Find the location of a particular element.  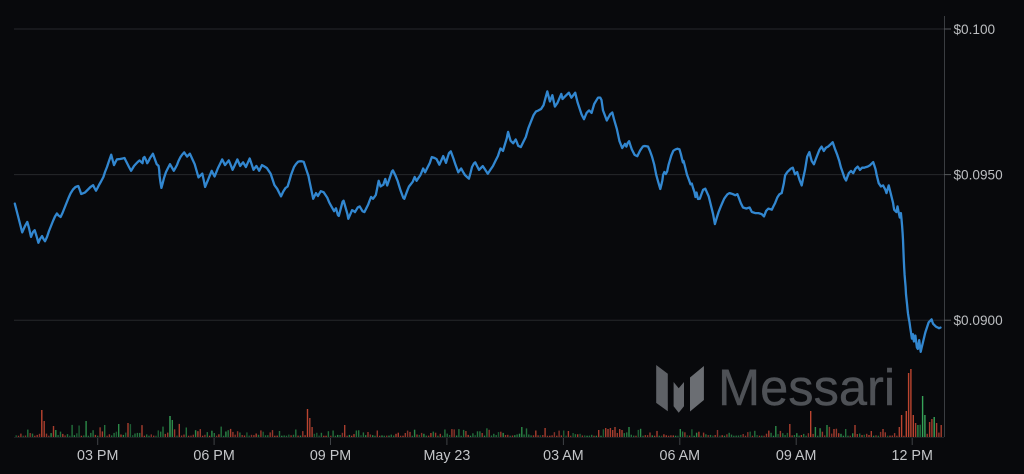

svg-text: $0.100 is located at coordinates (975, 29).